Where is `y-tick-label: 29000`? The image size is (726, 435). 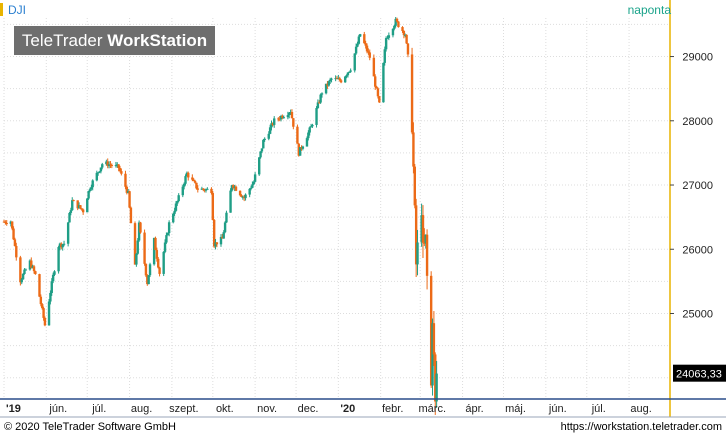
y-tick-label: 29000 is located at coordinates (697, 58).